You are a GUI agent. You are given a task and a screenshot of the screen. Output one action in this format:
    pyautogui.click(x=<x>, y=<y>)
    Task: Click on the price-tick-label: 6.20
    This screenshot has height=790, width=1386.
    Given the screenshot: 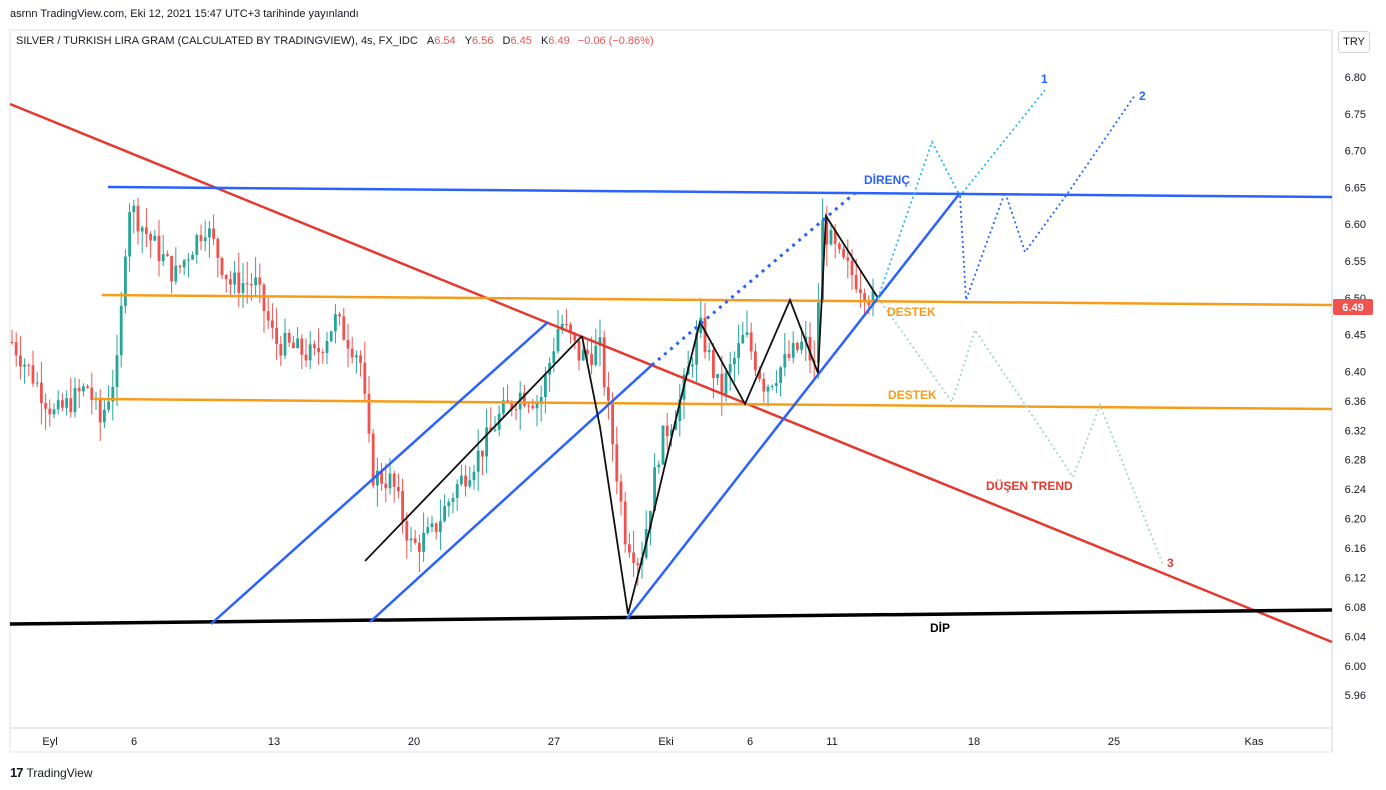 What is the action you would take?
    pyautogui.click(x=1355, y=520)
    